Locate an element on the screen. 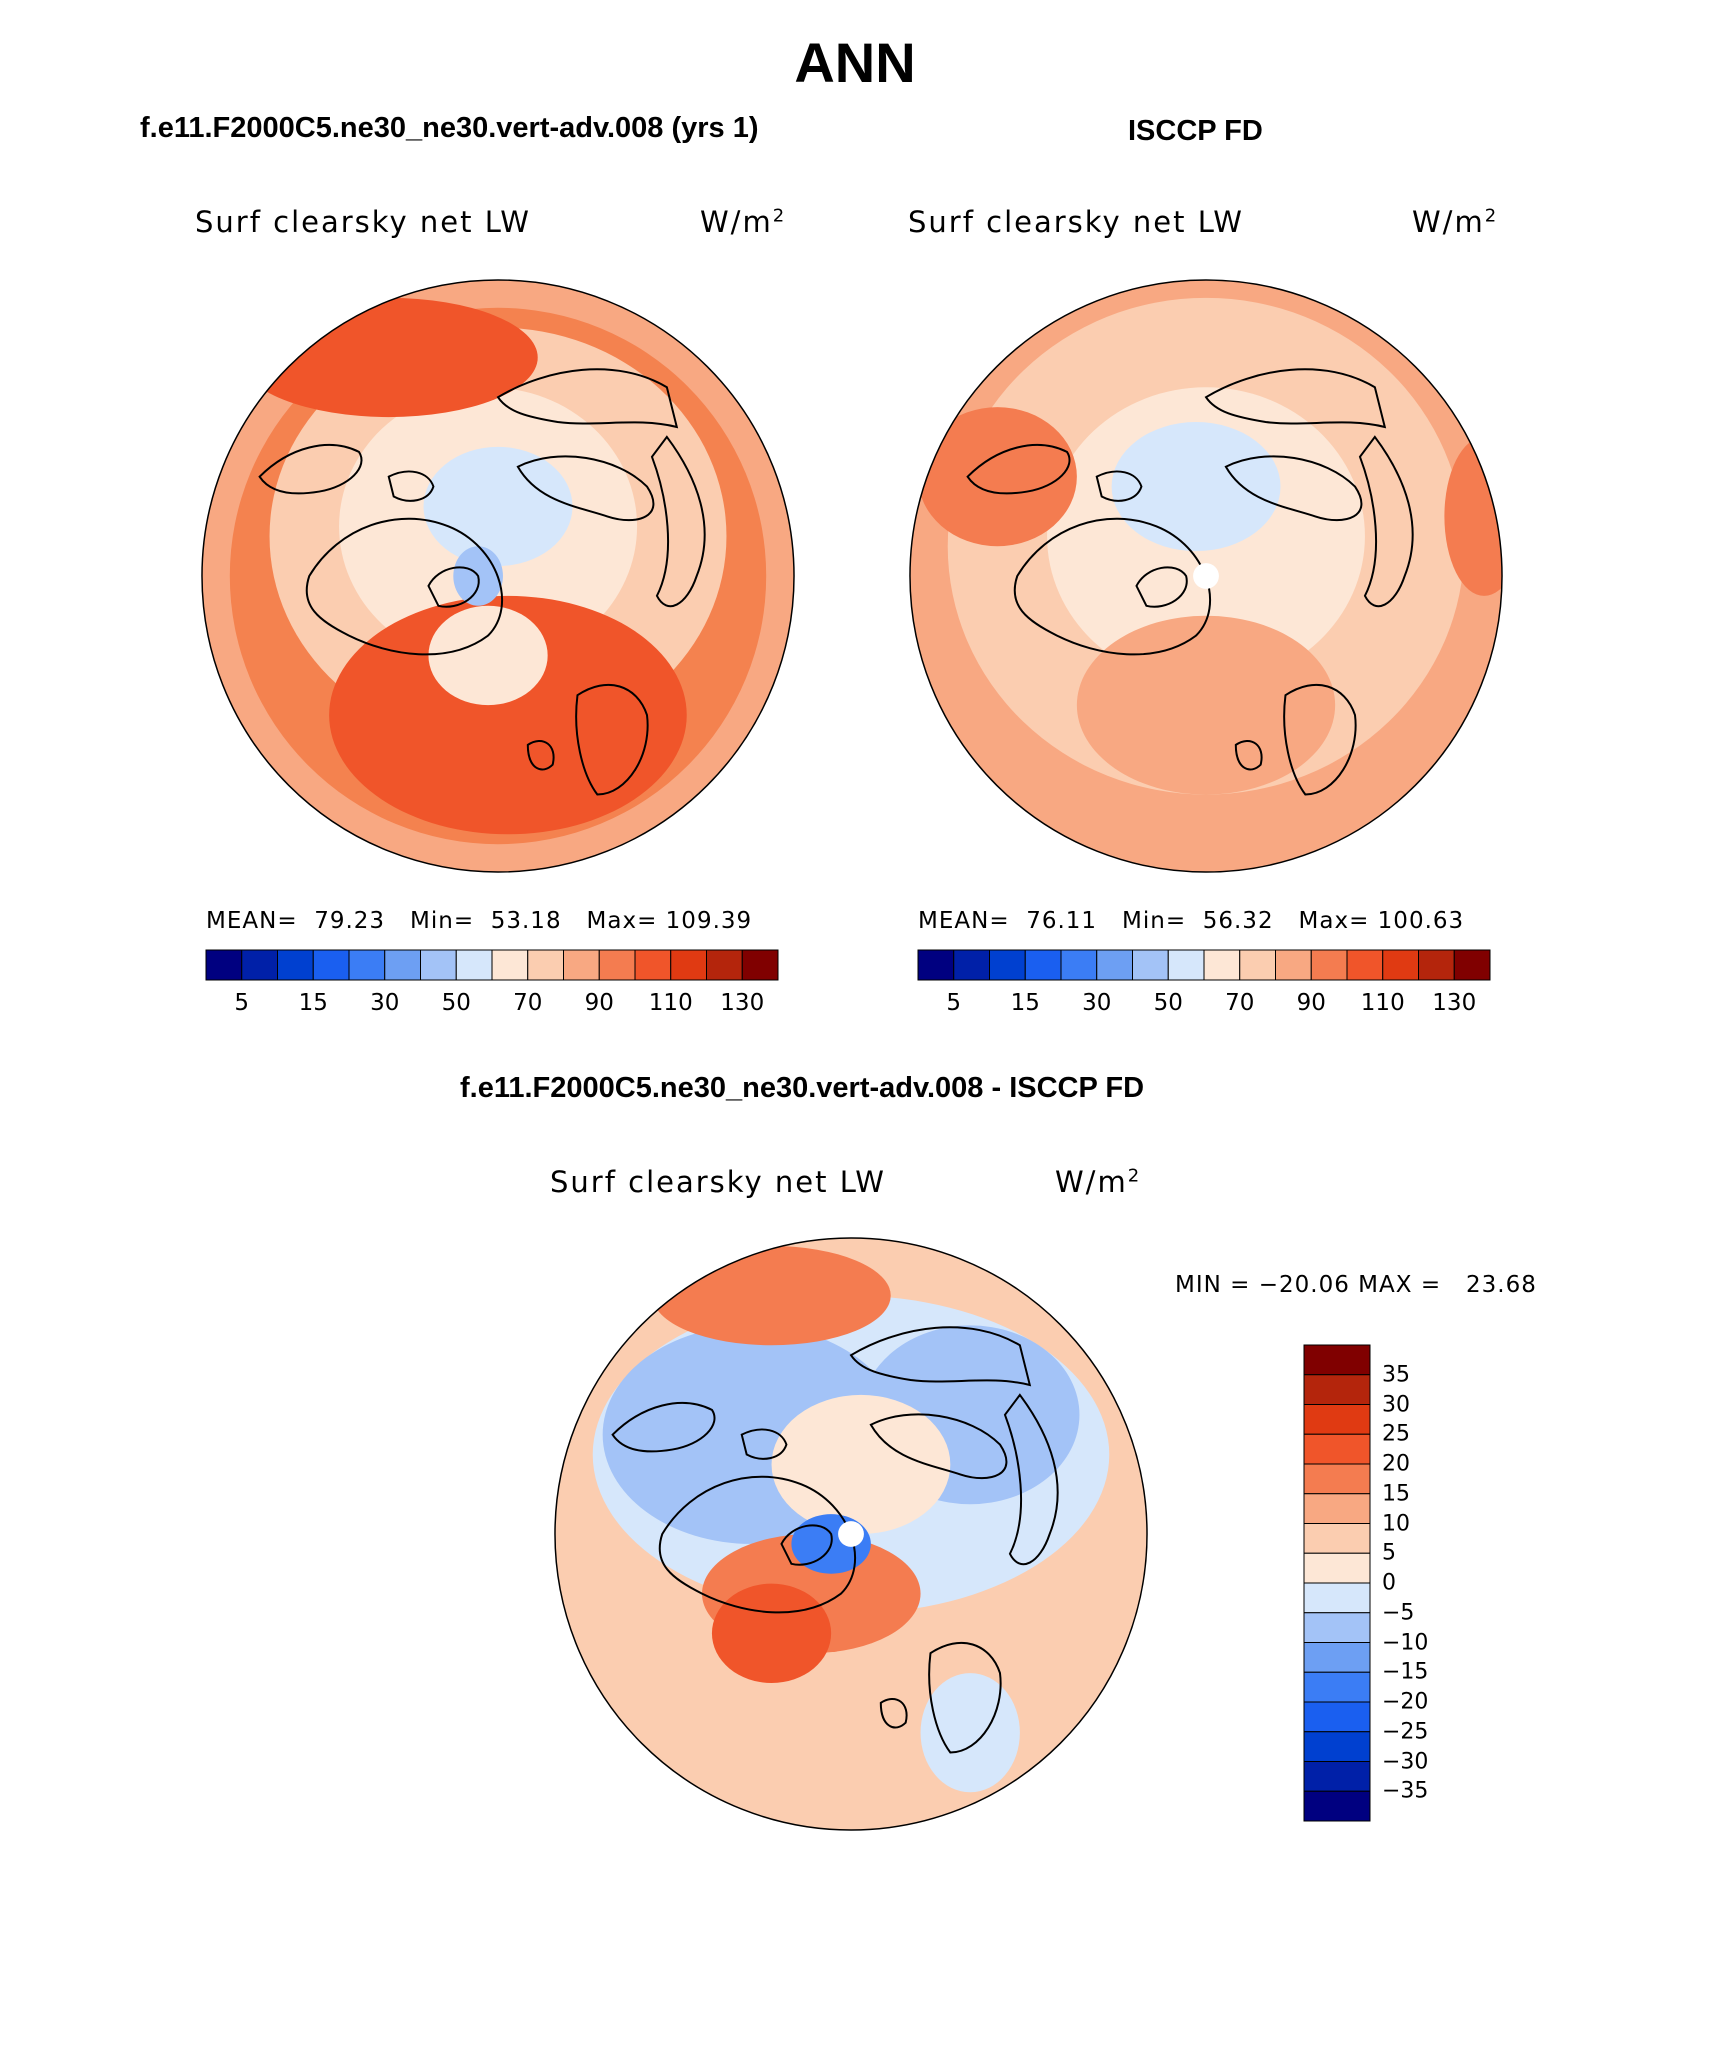 This screenshot has width=1710, height=2061. panel2-units-label: W/m2 is located at coordinates (1455, 222).